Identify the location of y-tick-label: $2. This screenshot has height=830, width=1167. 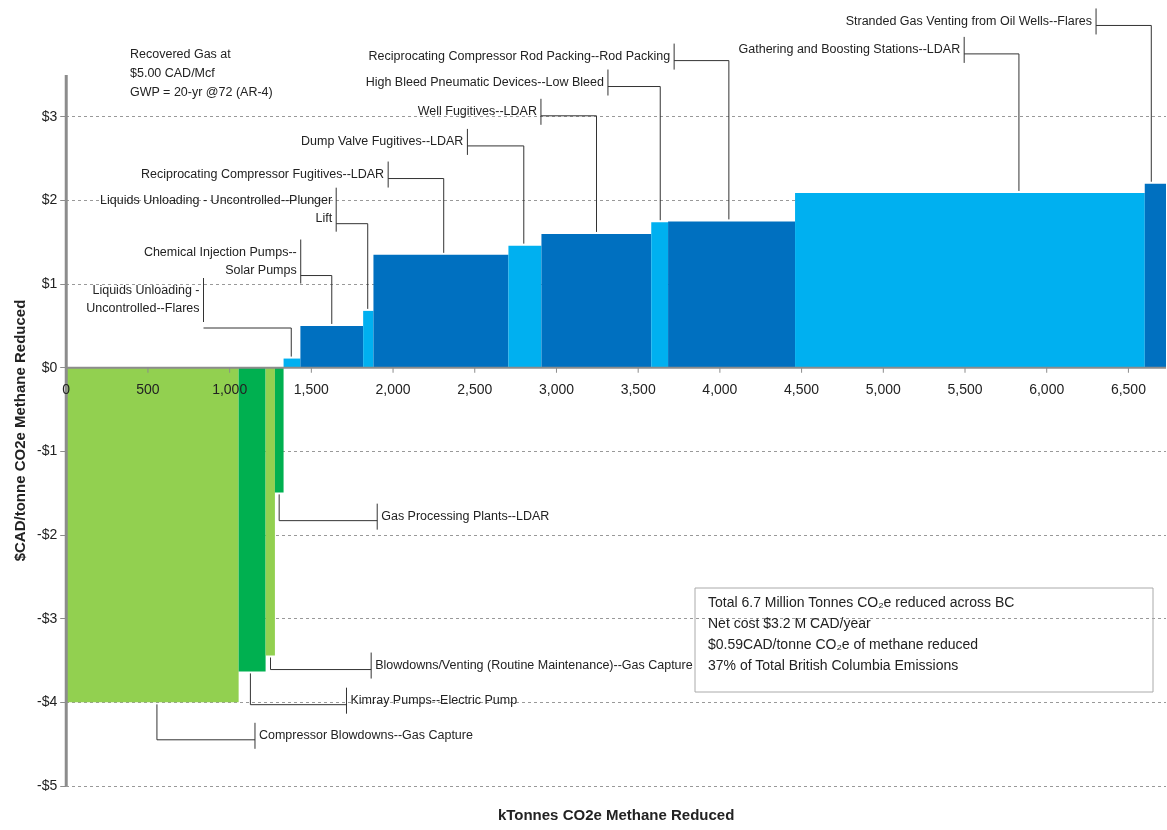
(49, 199).